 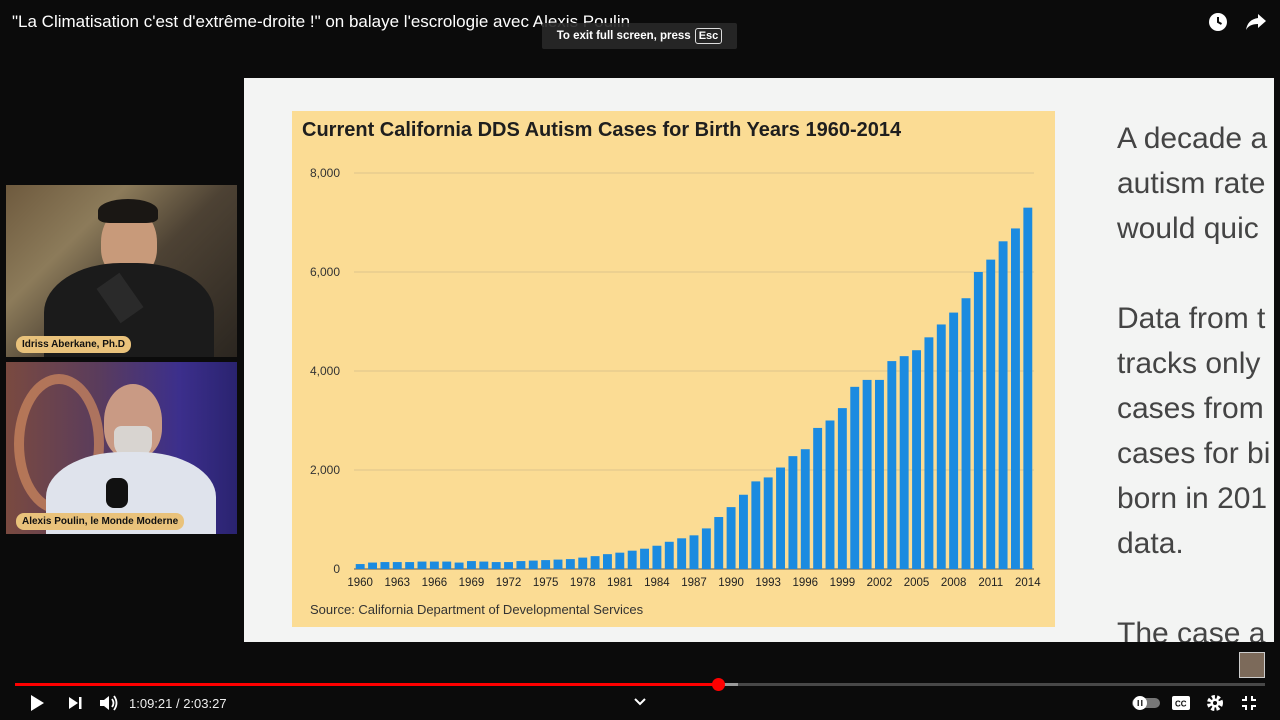 I want to click on webcam-guest: Alexis Poulin, le Monde Moderne, so click(x=121, y=448).